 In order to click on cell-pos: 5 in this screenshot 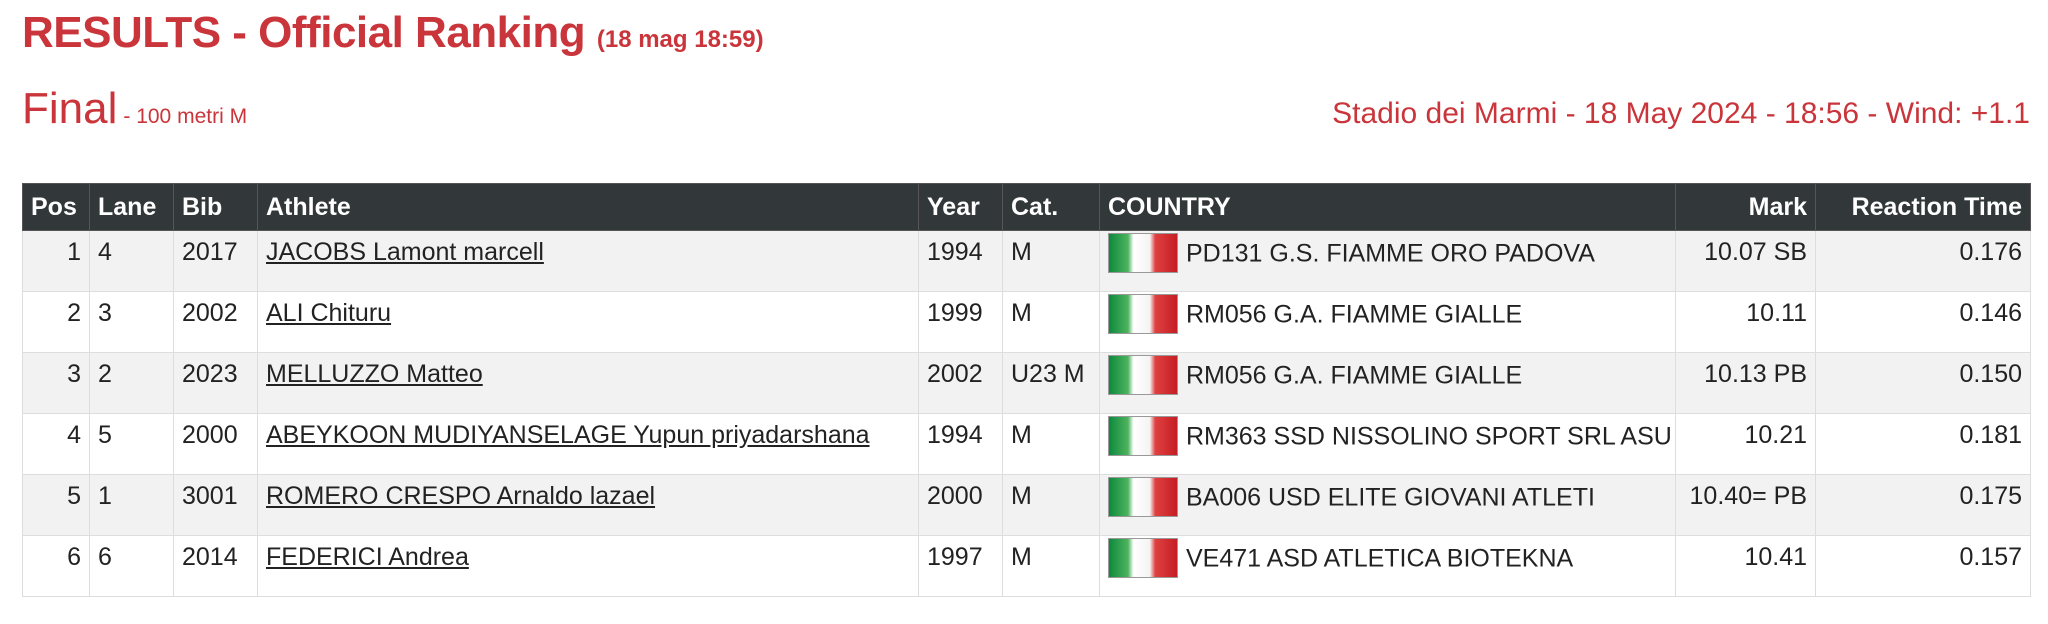, I will do `click(56, 505)`.